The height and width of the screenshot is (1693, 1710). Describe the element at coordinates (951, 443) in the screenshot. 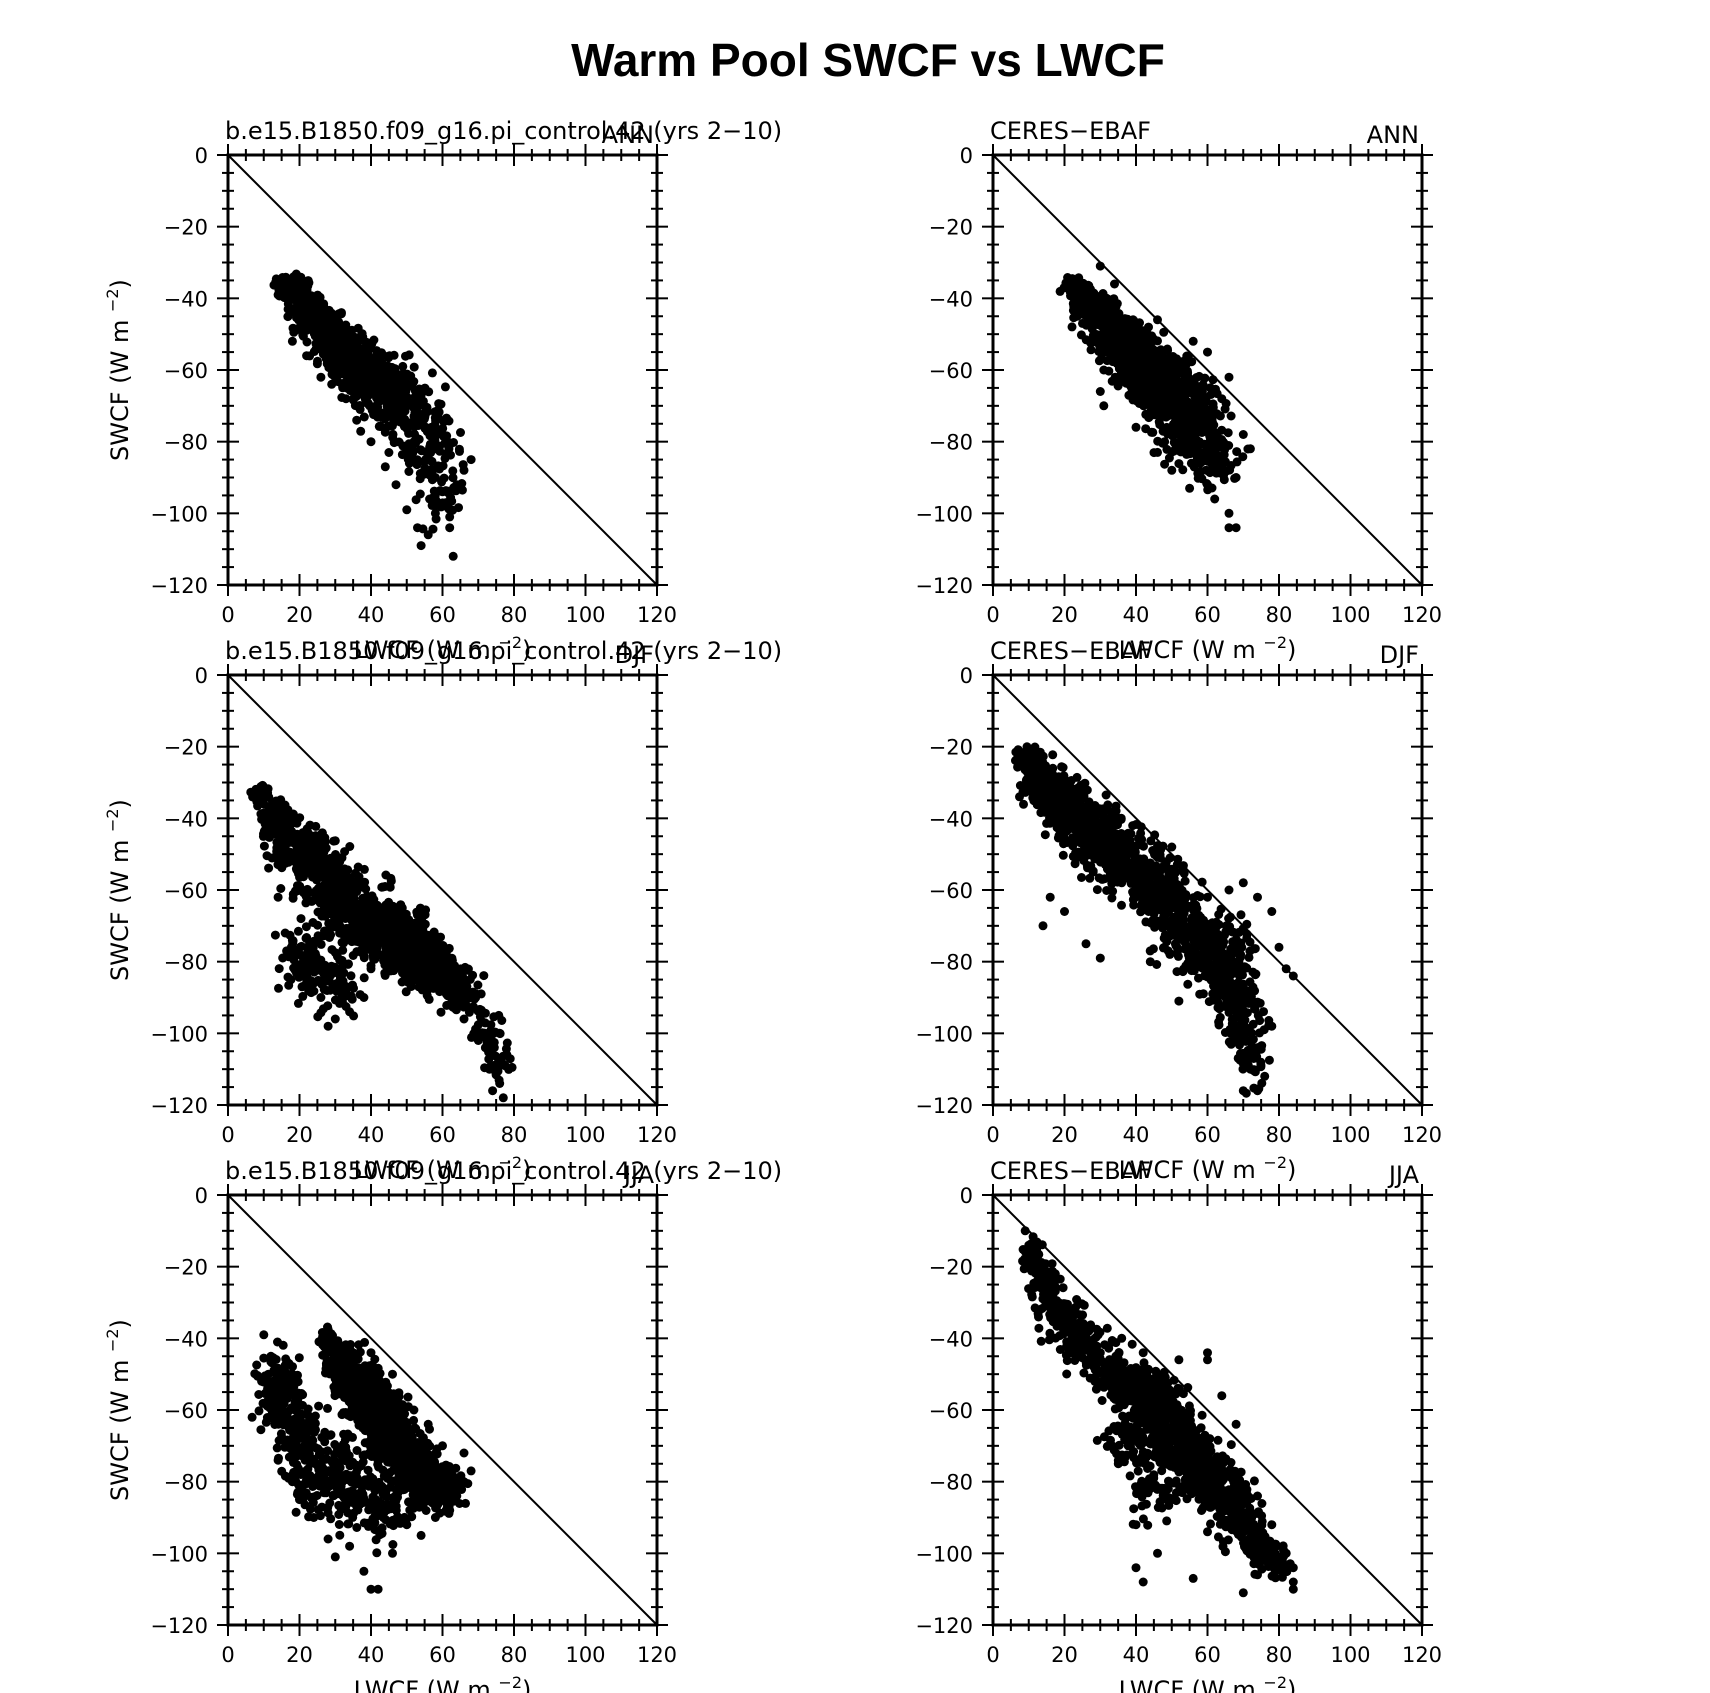

I see `y-tick-label: −80` at that location.